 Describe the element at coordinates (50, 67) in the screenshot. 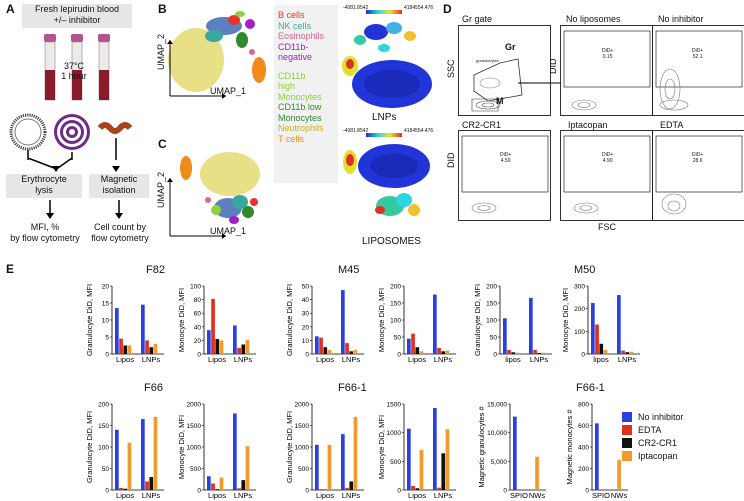

I see `tube-left` at that location.